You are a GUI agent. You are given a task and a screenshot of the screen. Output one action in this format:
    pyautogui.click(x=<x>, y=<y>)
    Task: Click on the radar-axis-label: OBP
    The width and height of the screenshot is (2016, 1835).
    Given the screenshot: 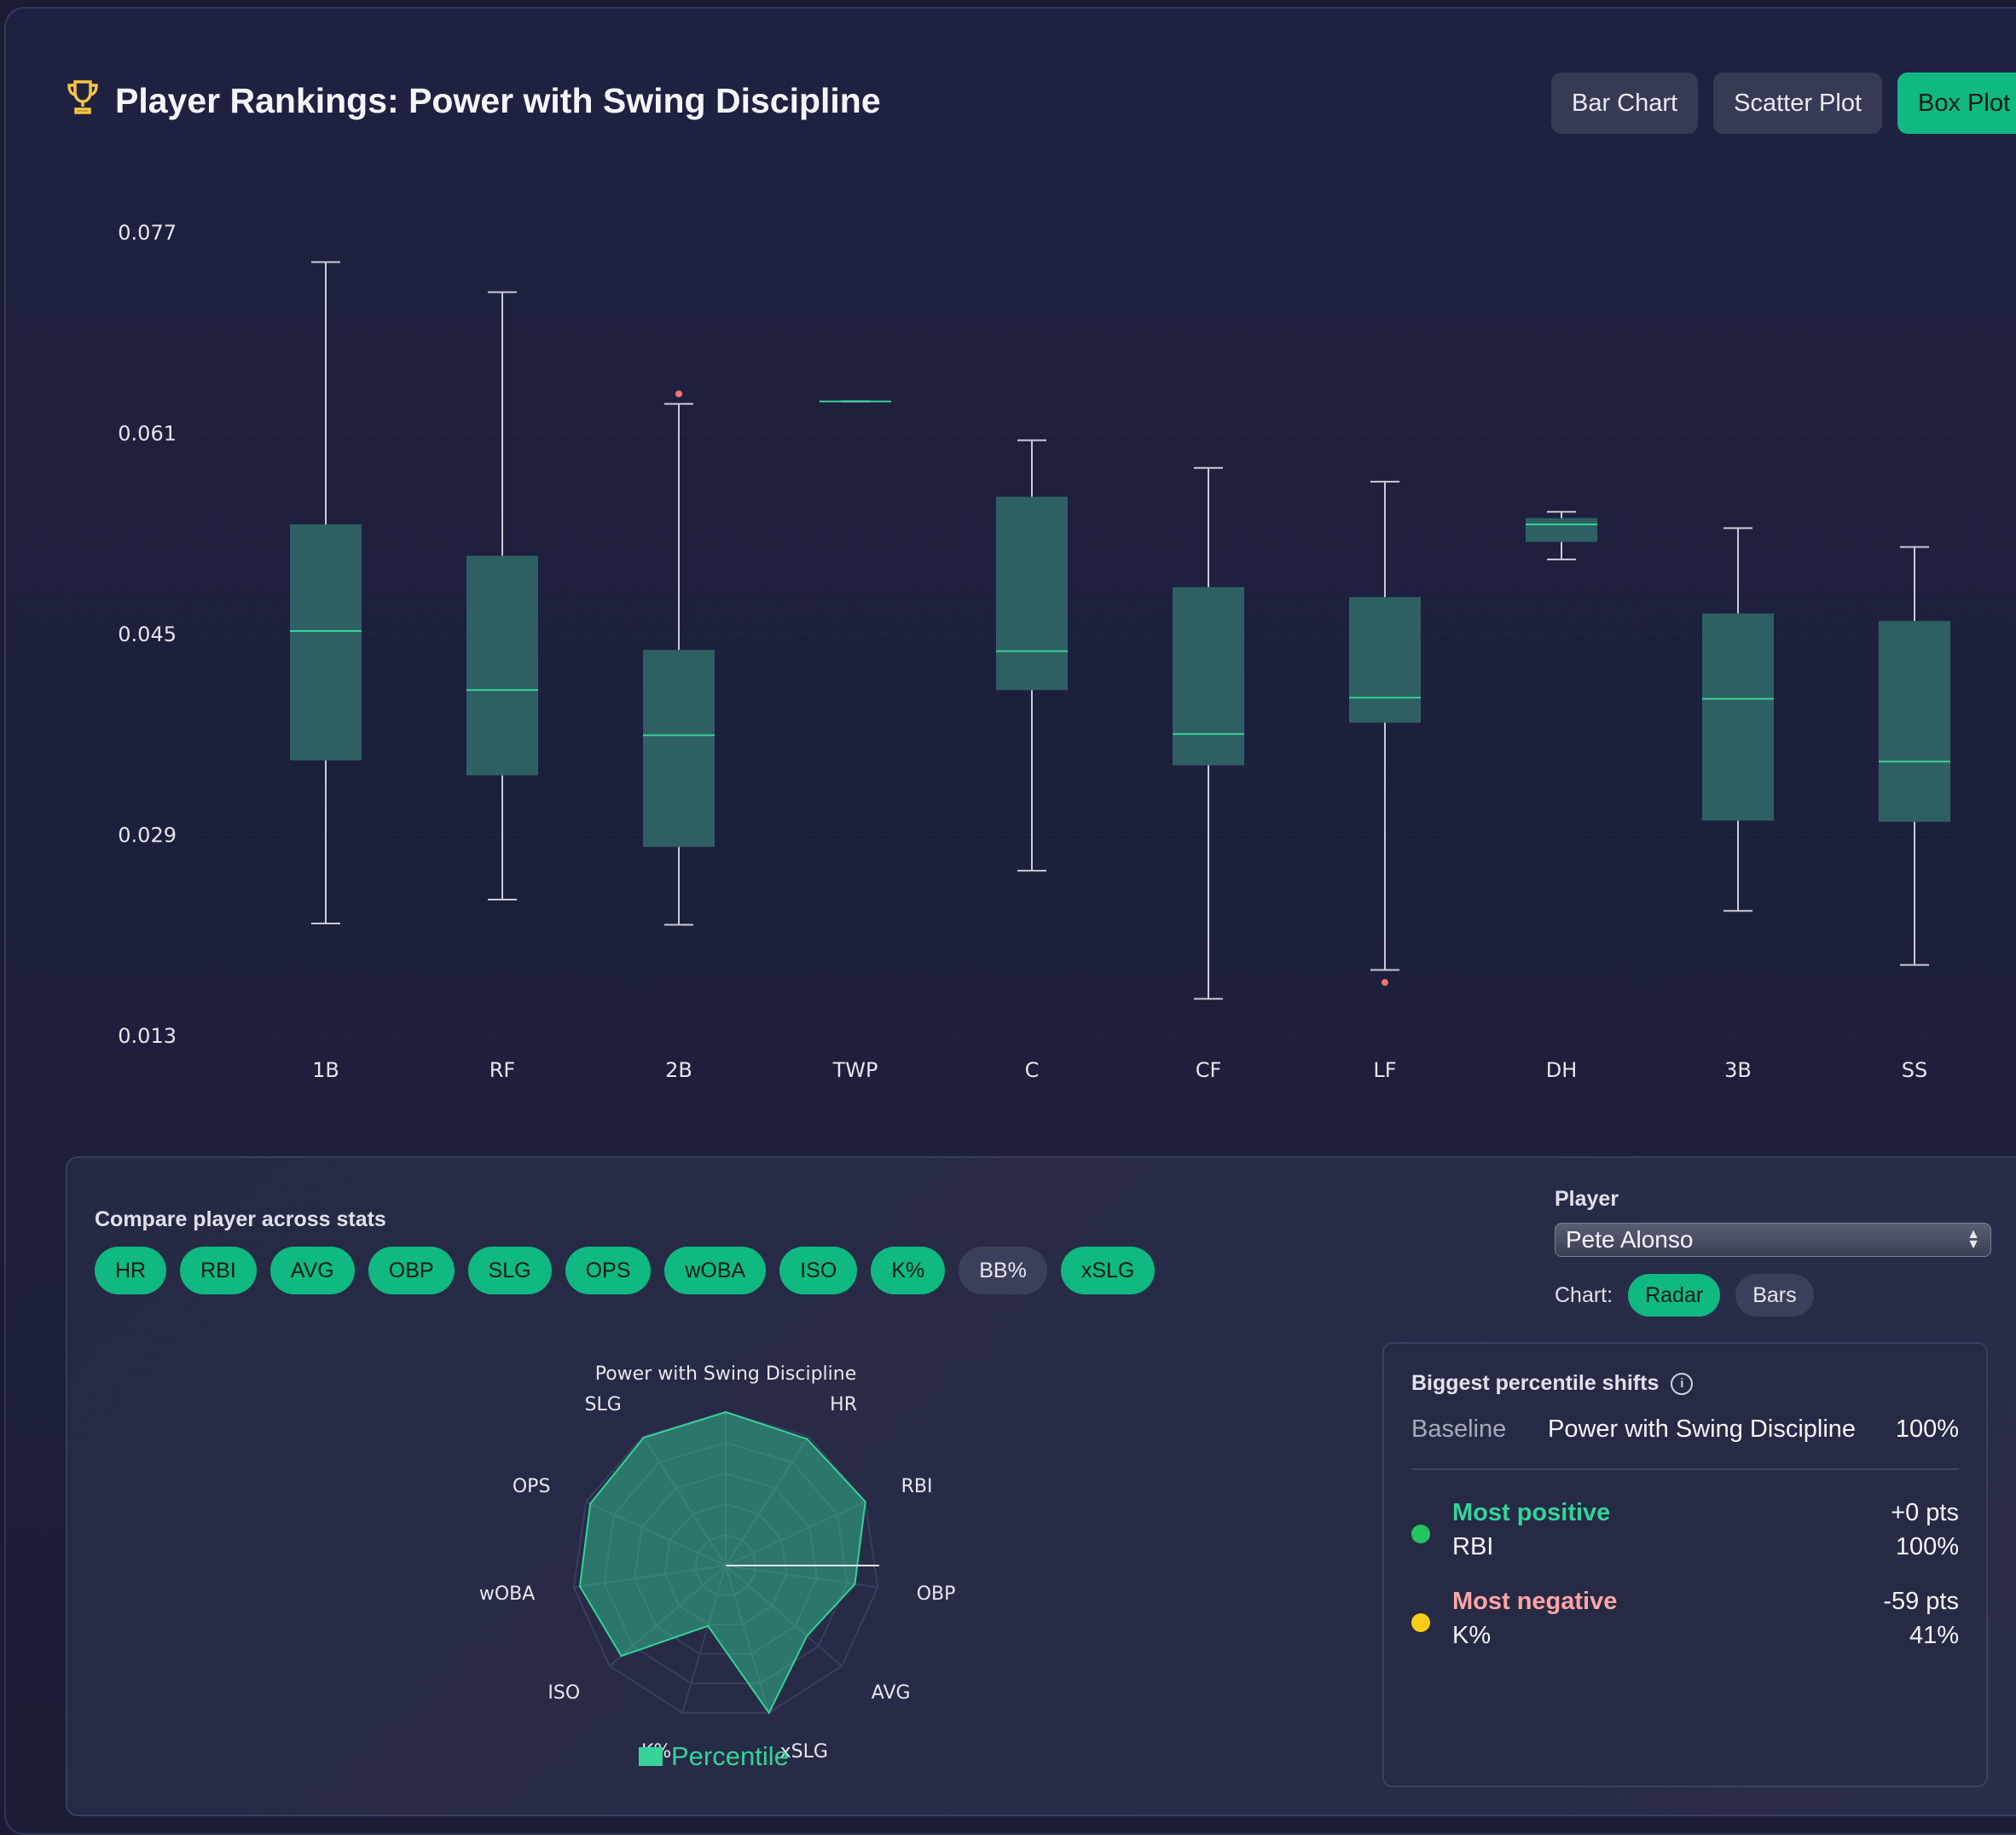 What is the action you would take?
    pyautogui.click(x=936, y=1594)
    